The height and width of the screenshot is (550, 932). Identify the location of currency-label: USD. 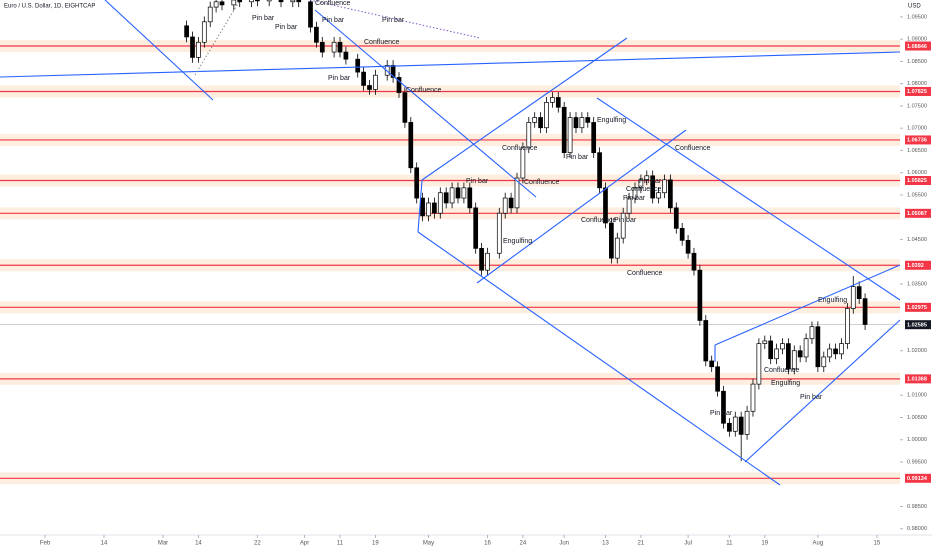
(914, 7).